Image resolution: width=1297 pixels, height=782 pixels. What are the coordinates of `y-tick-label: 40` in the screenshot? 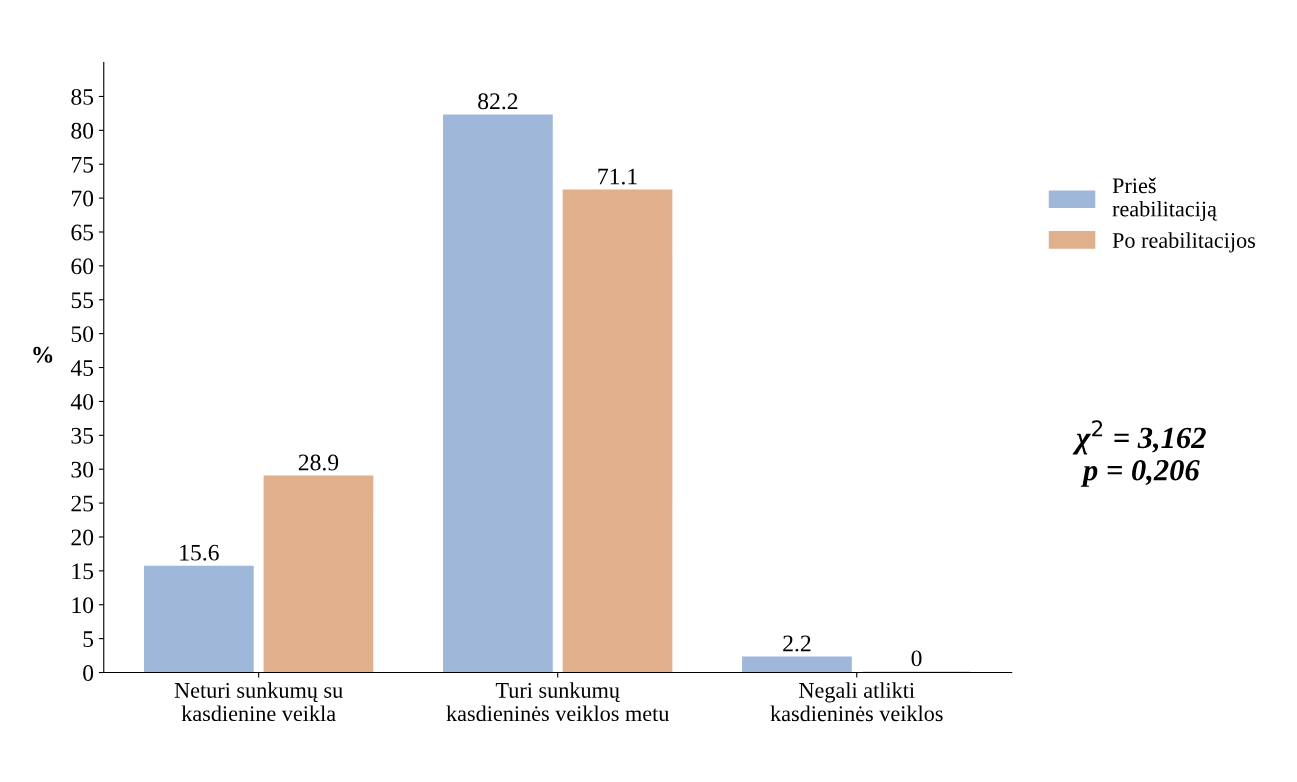 It's located at (82, 401).